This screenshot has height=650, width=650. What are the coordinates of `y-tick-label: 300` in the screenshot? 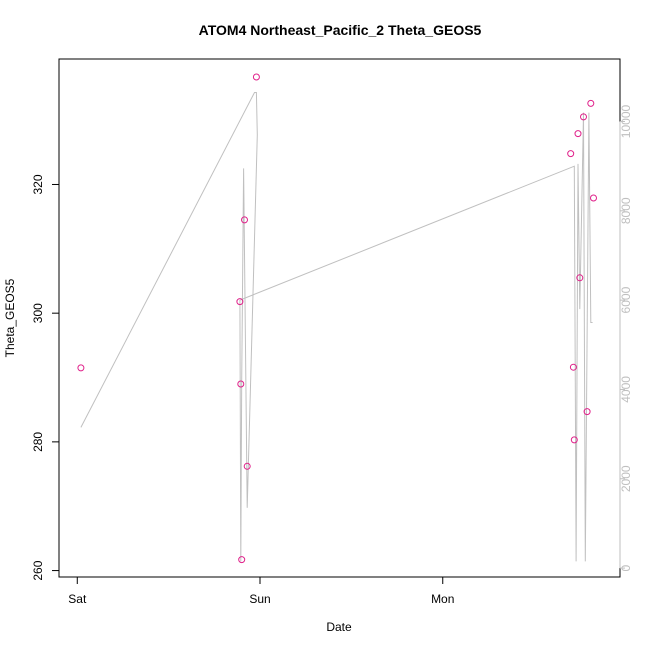 It's located at (38, 313).